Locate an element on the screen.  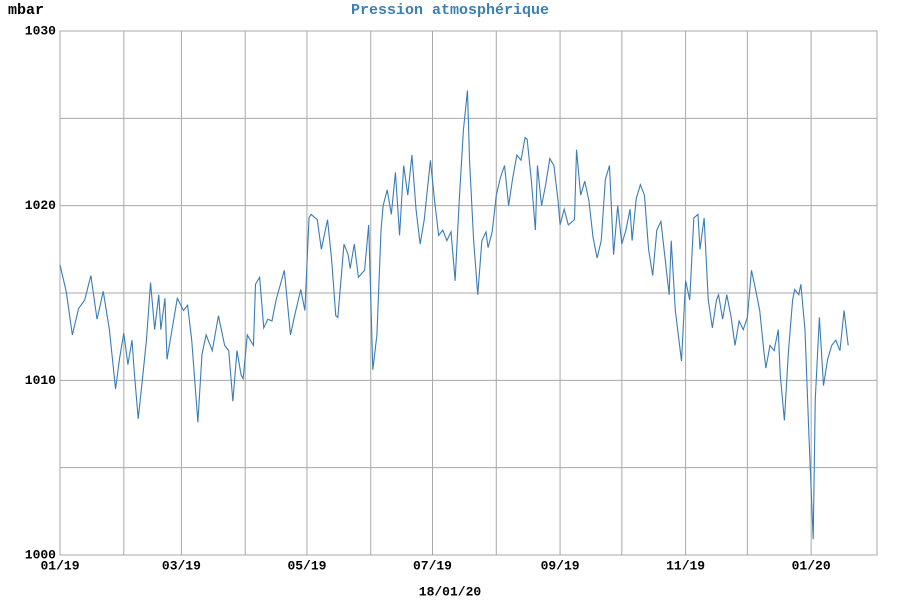
x-tick-label: 07/19 is located at coordinates (432, 565).